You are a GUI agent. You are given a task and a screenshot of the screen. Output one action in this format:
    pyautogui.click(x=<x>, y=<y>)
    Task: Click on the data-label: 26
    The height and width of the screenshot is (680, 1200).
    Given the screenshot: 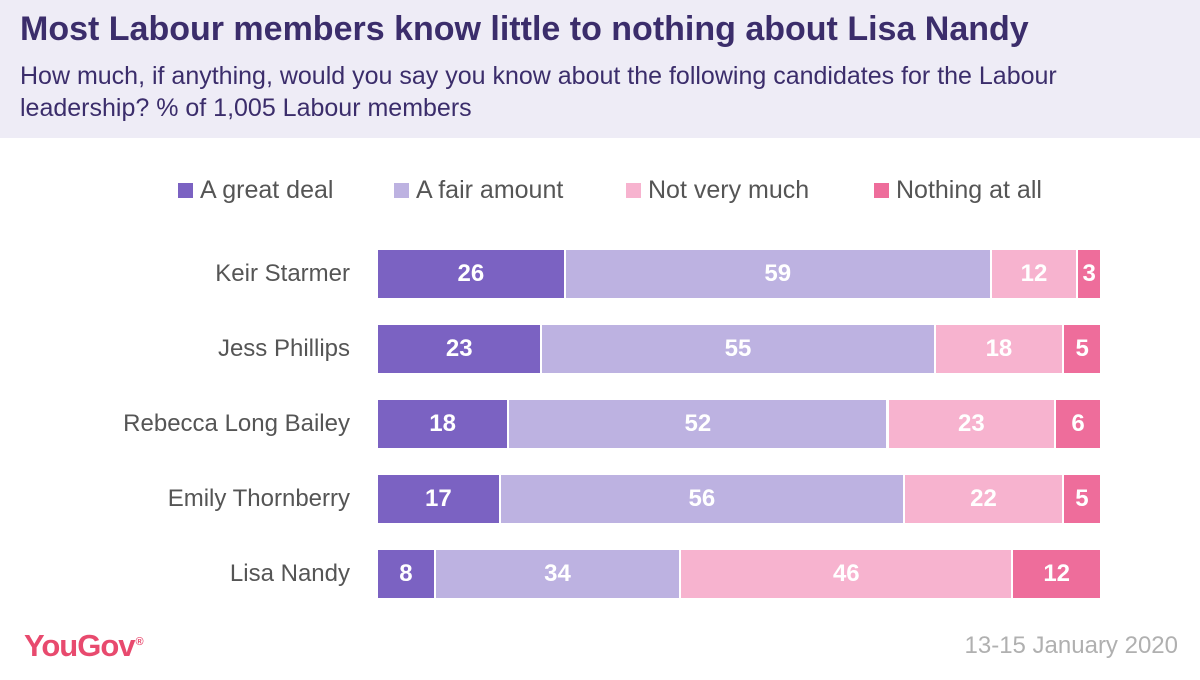 What is the action you would take?
    pyautogui.click(x=471, y=273)
    